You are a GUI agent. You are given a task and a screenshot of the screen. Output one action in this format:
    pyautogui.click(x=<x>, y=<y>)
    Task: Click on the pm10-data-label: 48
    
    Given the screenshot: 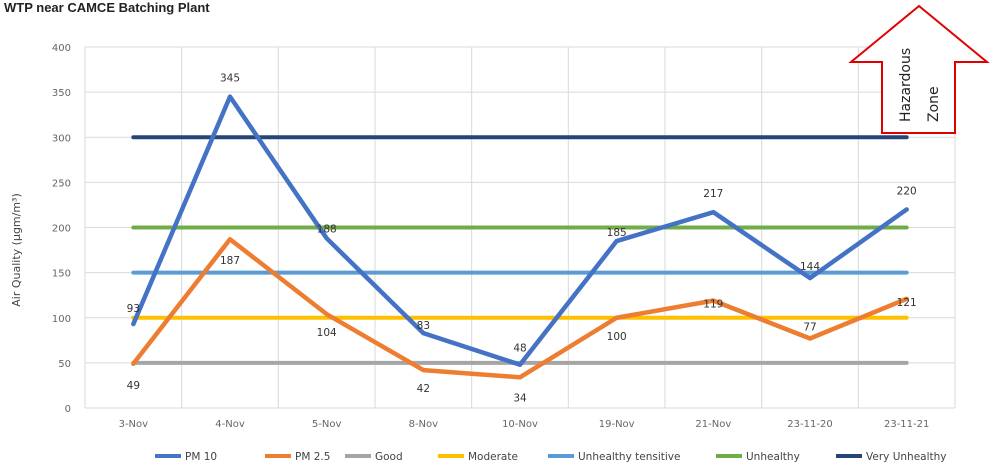 What is the action you would take?
    pyautogui.click(x=519, y=349)
    